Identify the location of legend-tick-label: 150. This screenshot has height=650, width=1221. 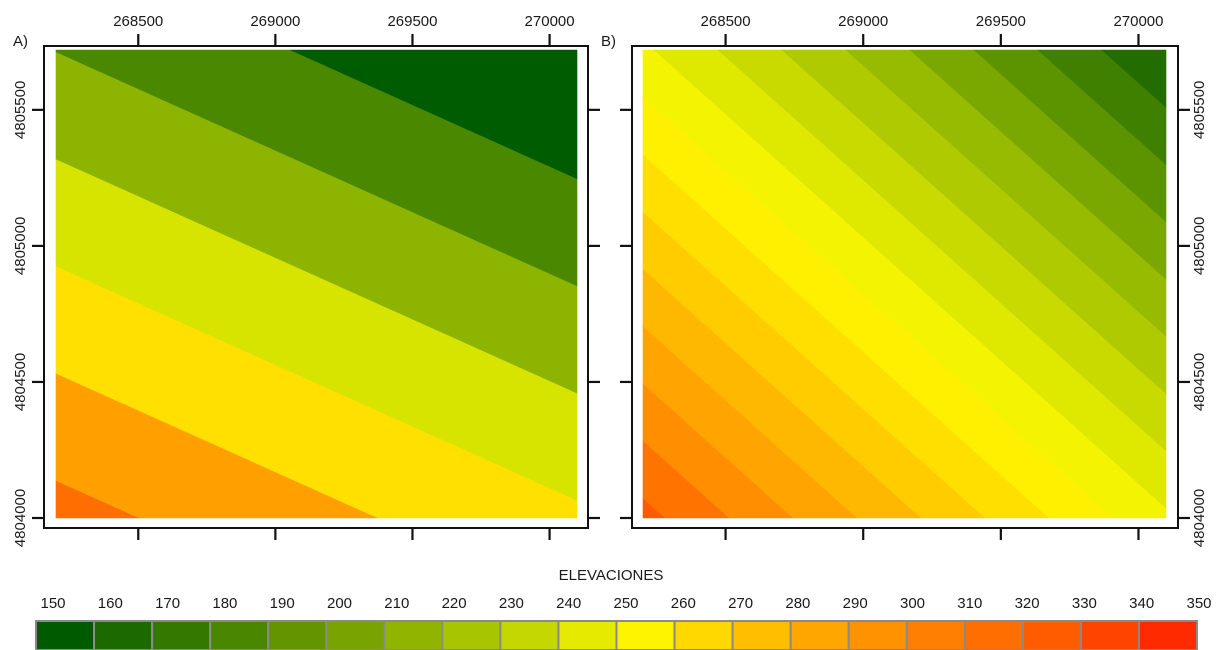
(52, 603).